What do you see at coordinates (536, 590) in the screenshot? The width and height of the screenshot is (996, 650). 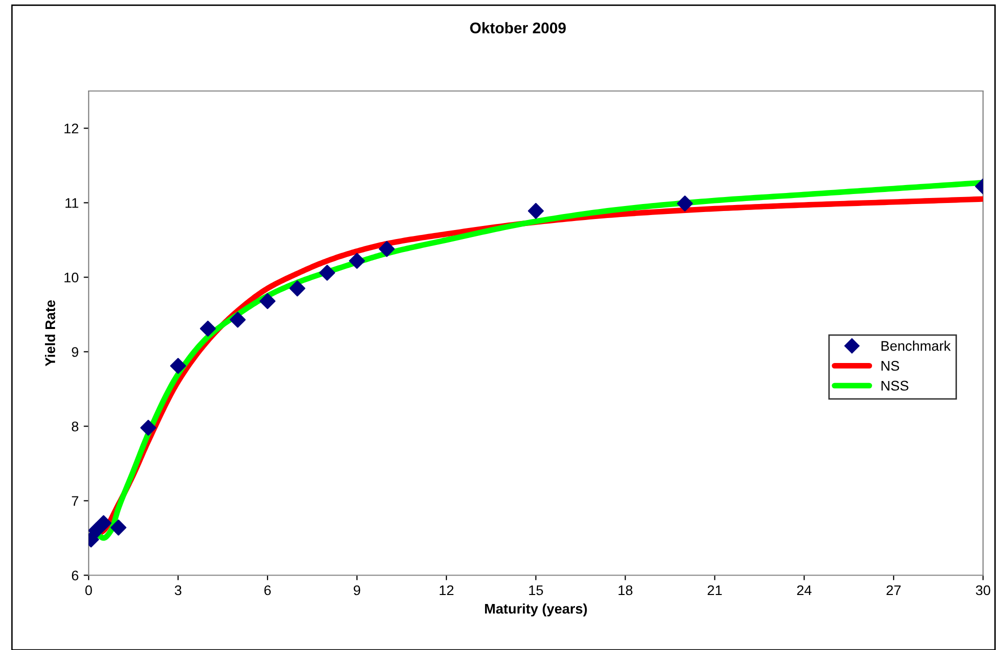 I see `x-tick-label: 15` at bounding box center [536, 590].